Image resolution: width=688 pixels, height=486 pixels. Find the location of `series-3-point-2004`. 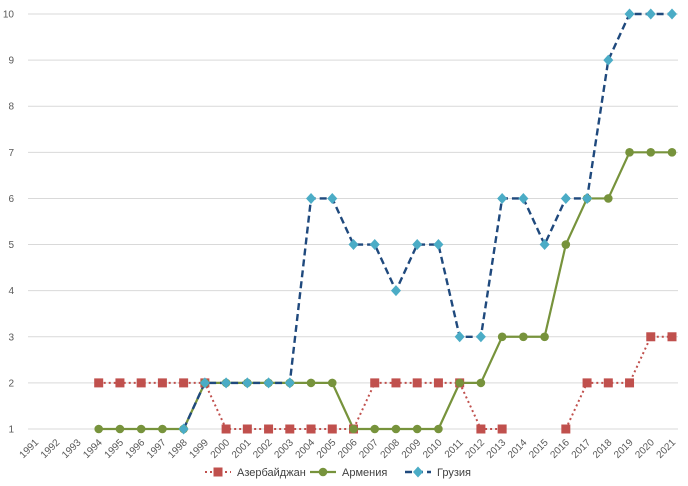

series-3-point-2004 is located at coordinates (311, 198).